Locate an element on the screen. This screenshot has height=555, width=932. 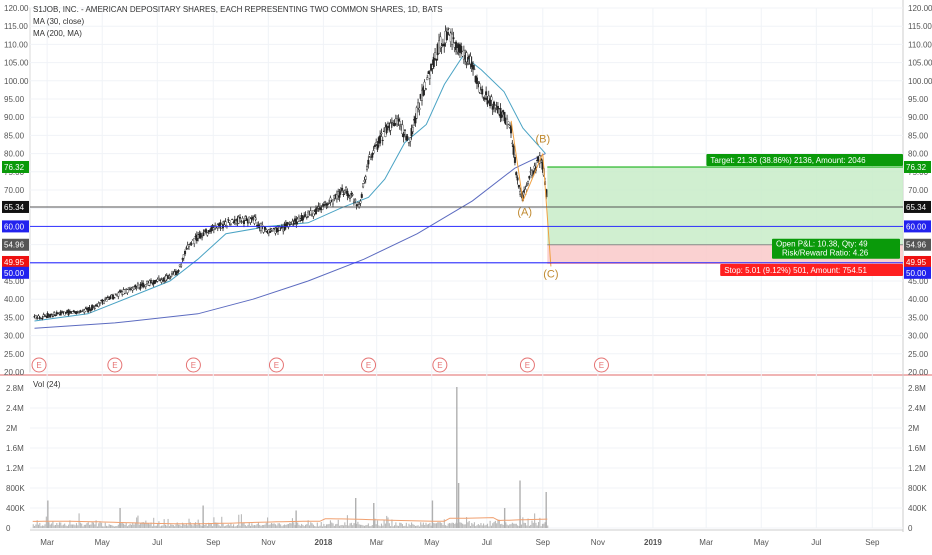
volume-tick-left: 1.6M is located at coordinates (15, 448).